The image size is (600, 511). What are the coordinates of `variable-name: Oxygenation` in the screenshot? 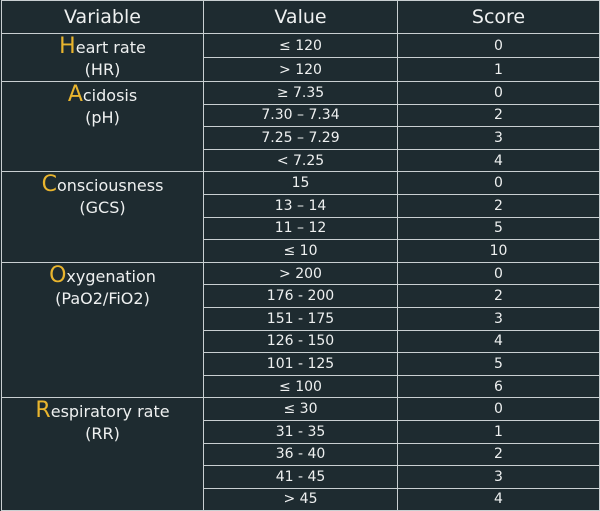 It's located at (102, 275).